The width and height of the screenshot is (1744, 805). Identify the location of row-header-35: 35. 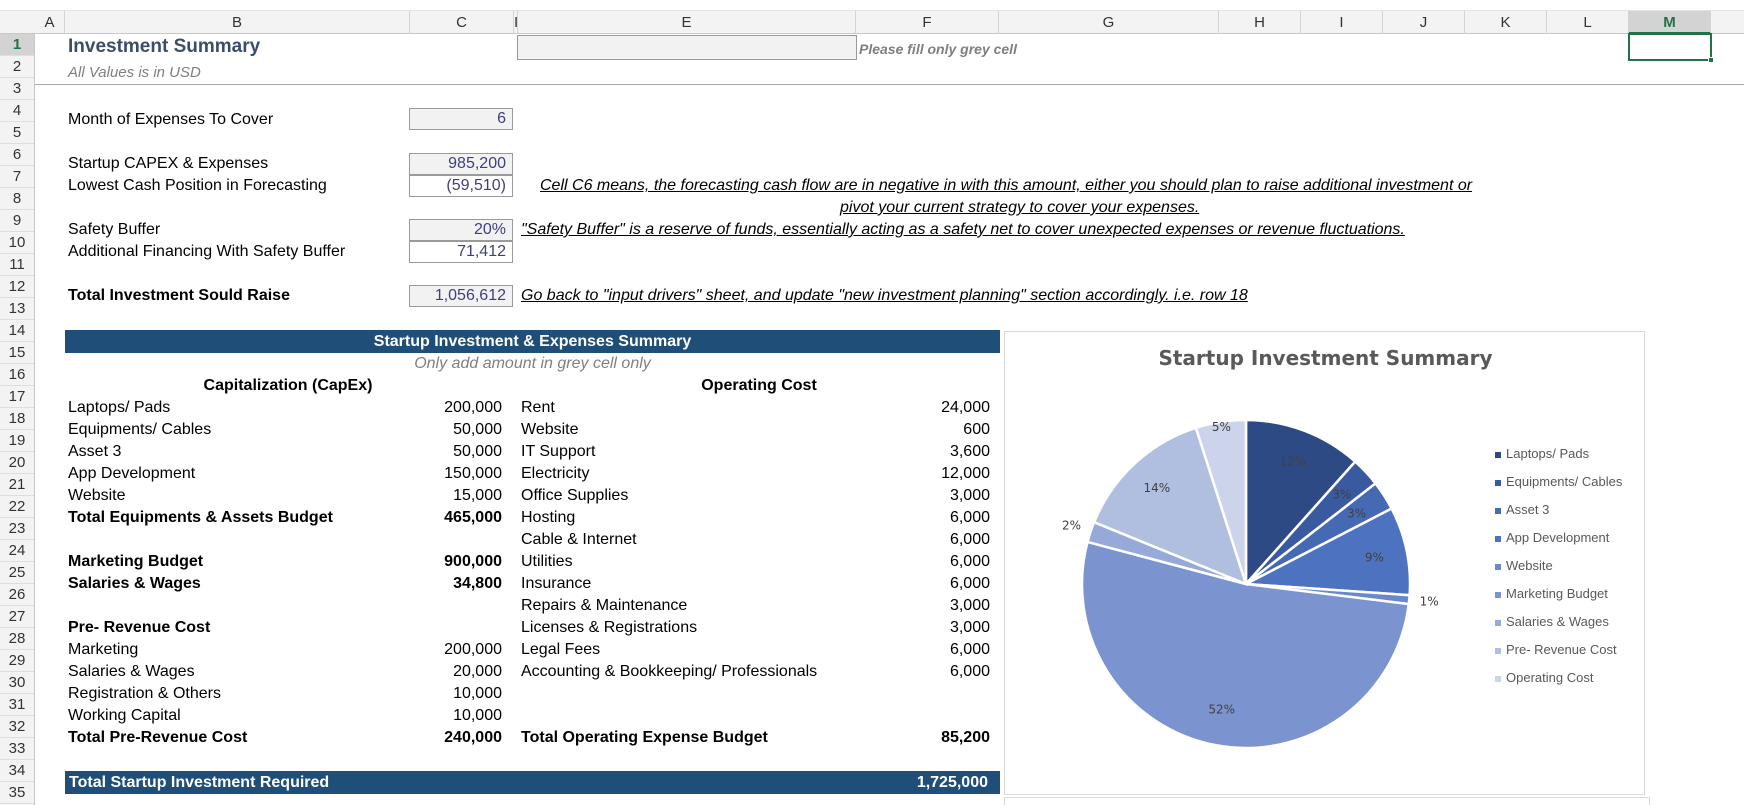
(17, 793).